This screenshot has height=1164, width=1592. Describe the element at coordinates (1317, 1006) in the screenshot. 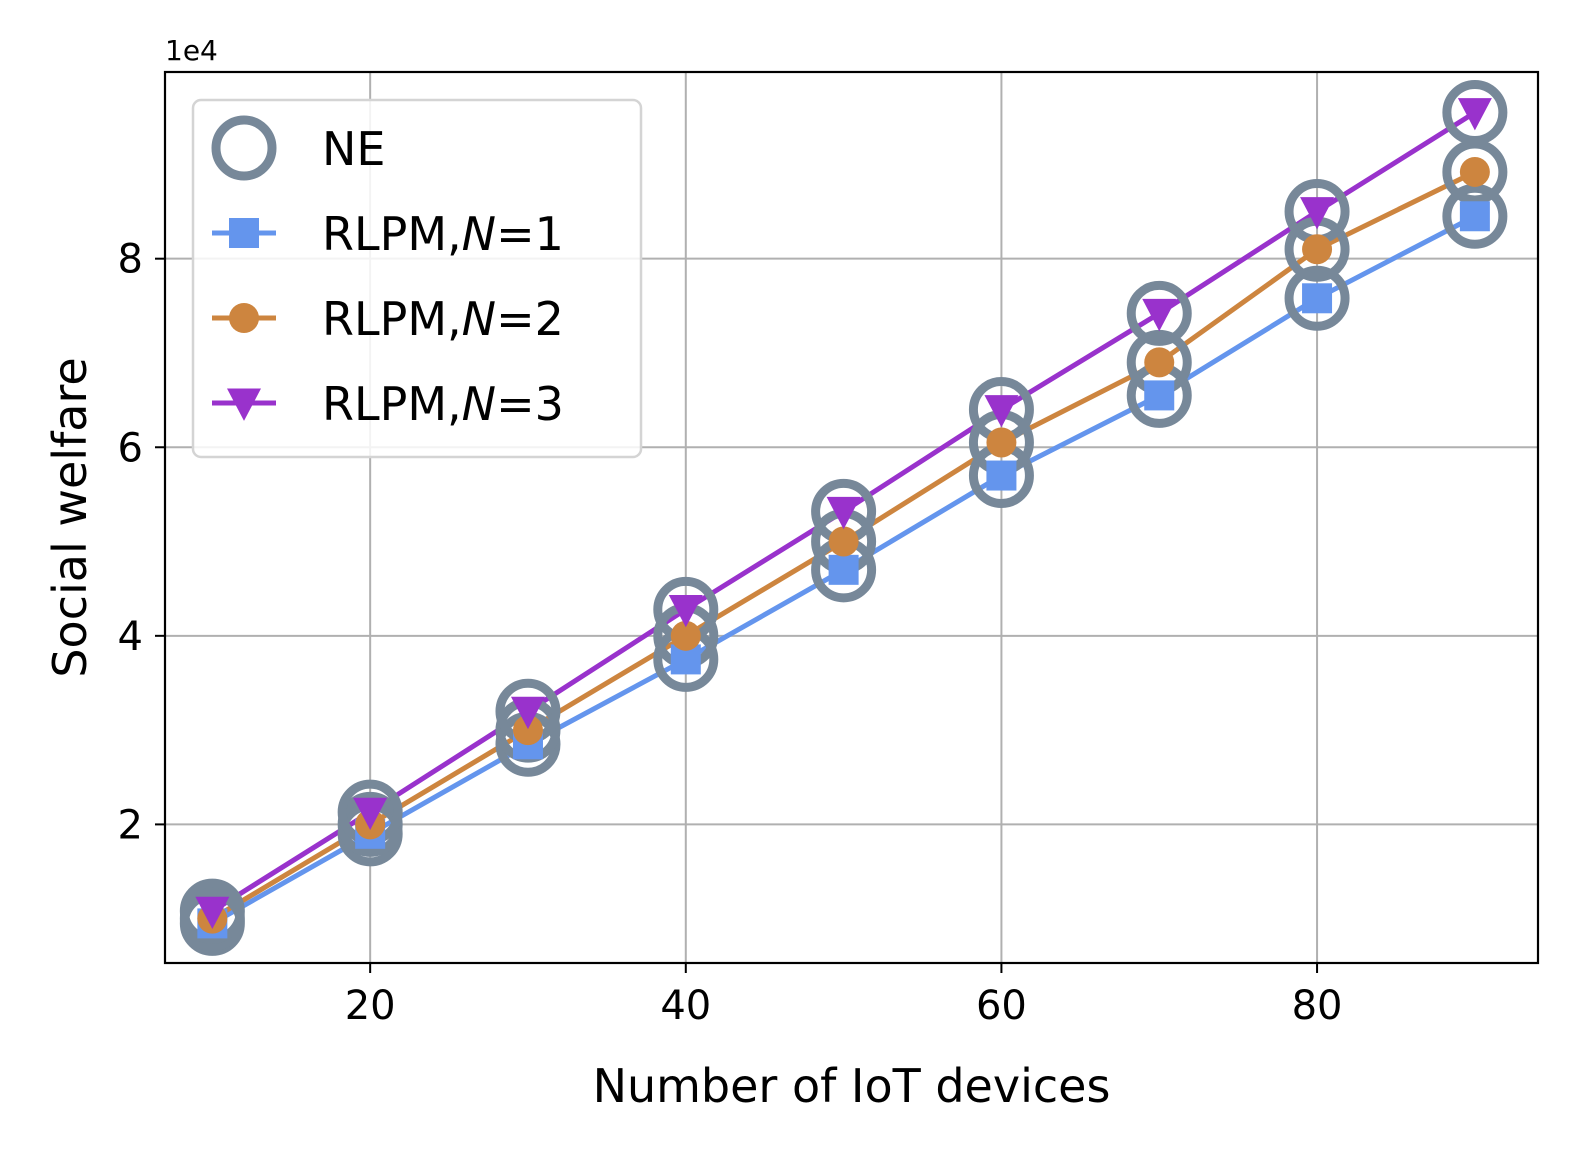

I see `x-tick-label: 80` at that location.